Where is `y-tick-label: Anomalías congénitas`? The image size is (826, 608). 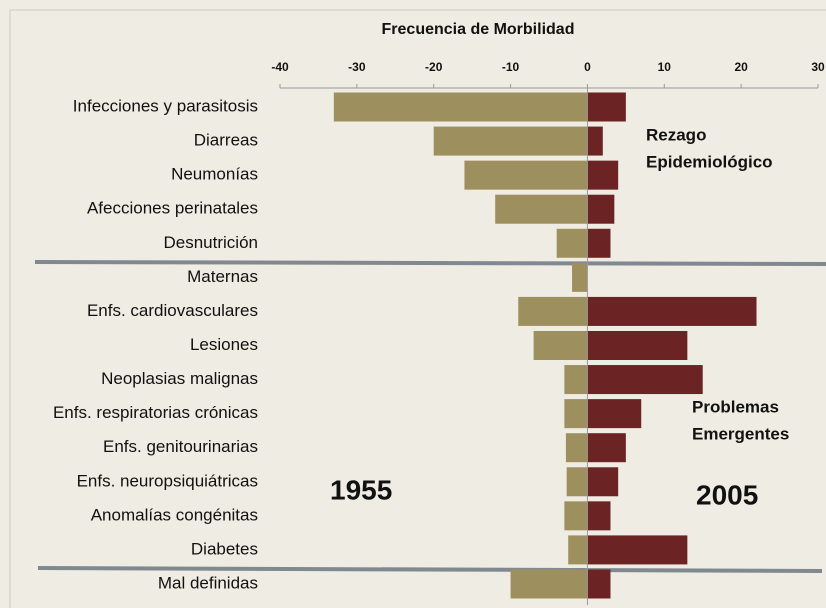
y-tick-label: Anomalías congénitas is located at coordinates (174, 514).